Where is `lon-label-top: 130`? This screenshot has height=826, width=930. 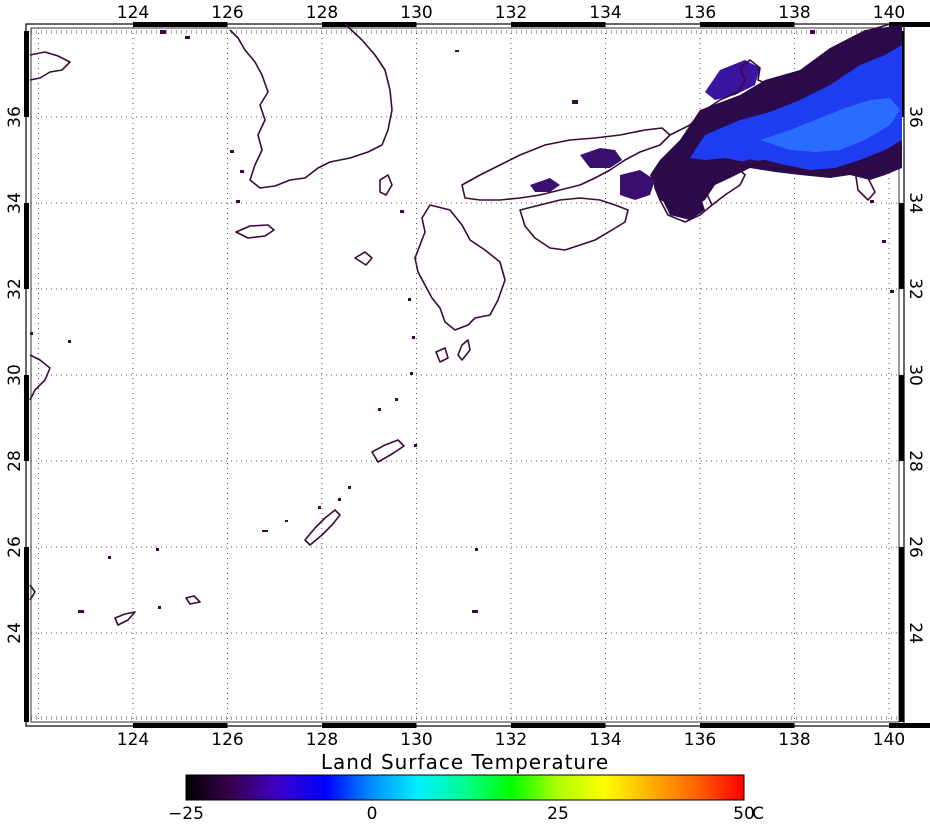
lon-label-top: 130 is located at coordinates (416, 13).